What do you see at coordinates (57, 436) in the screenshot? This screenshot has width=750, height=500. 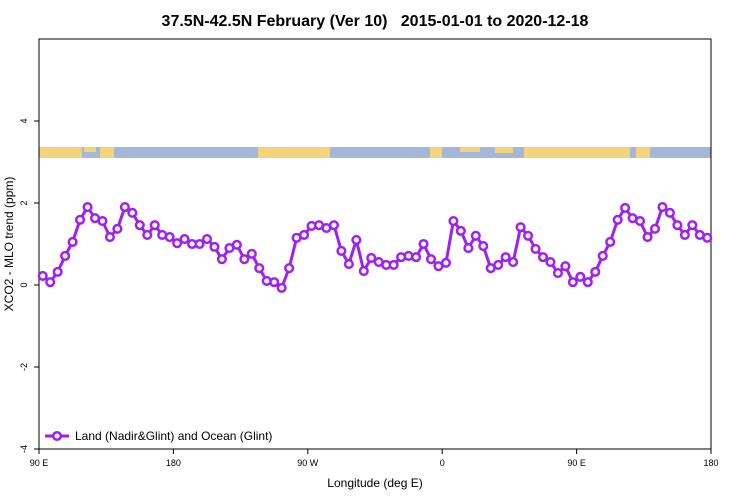 I see `legend-marker` at bounding box center [57, 436].